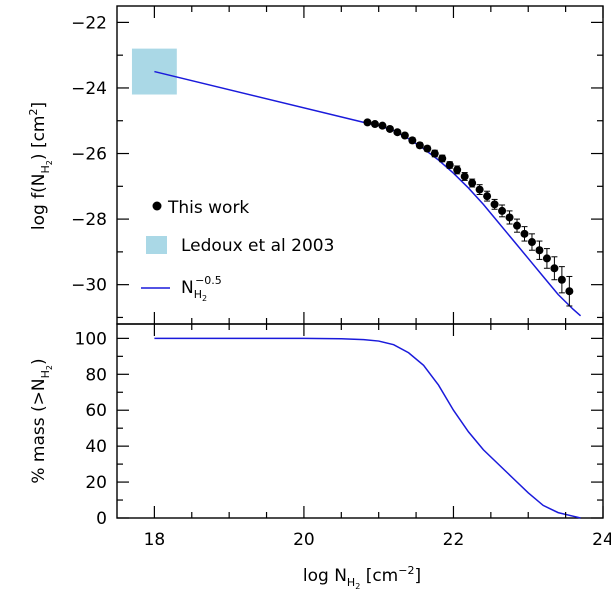 This screenshot has width=611, height=594. I want to click on top-y-tick-labels: −22 −24 −26 −28 −30, so click(89, 154).